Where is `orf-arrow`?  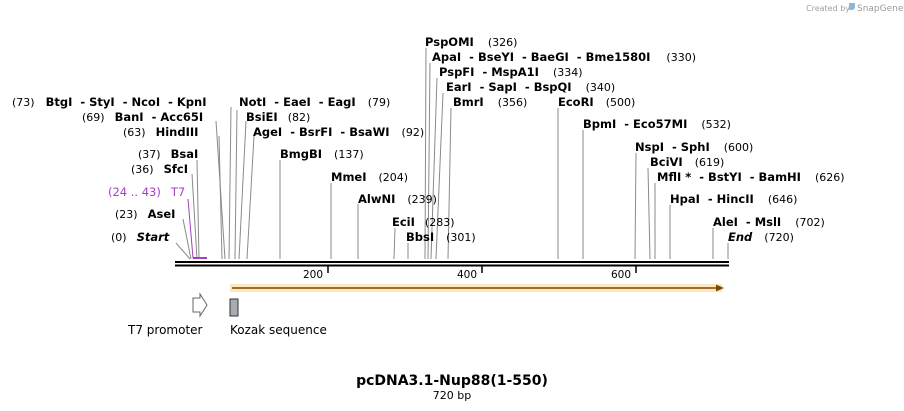 orf-arrow is located at coordinates (477, 288).